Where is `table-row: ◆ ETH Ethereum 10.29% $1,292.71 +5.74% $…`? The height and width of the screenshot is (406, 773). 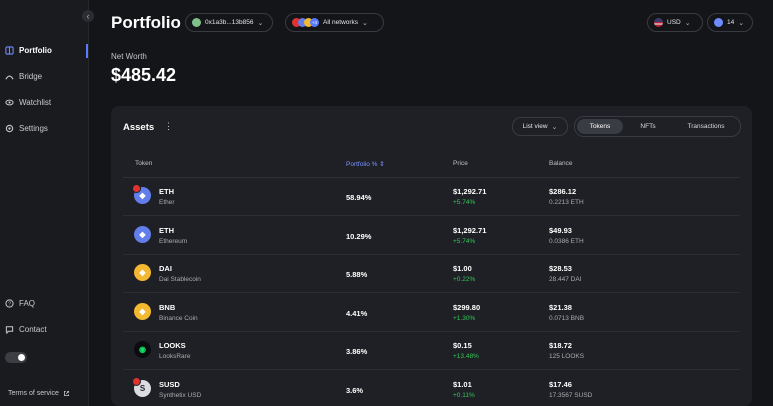 table-row: ◆ ETH Ethereum 10.29% $1,292.71 +5.74% $… is located at coordinates (431, 236).